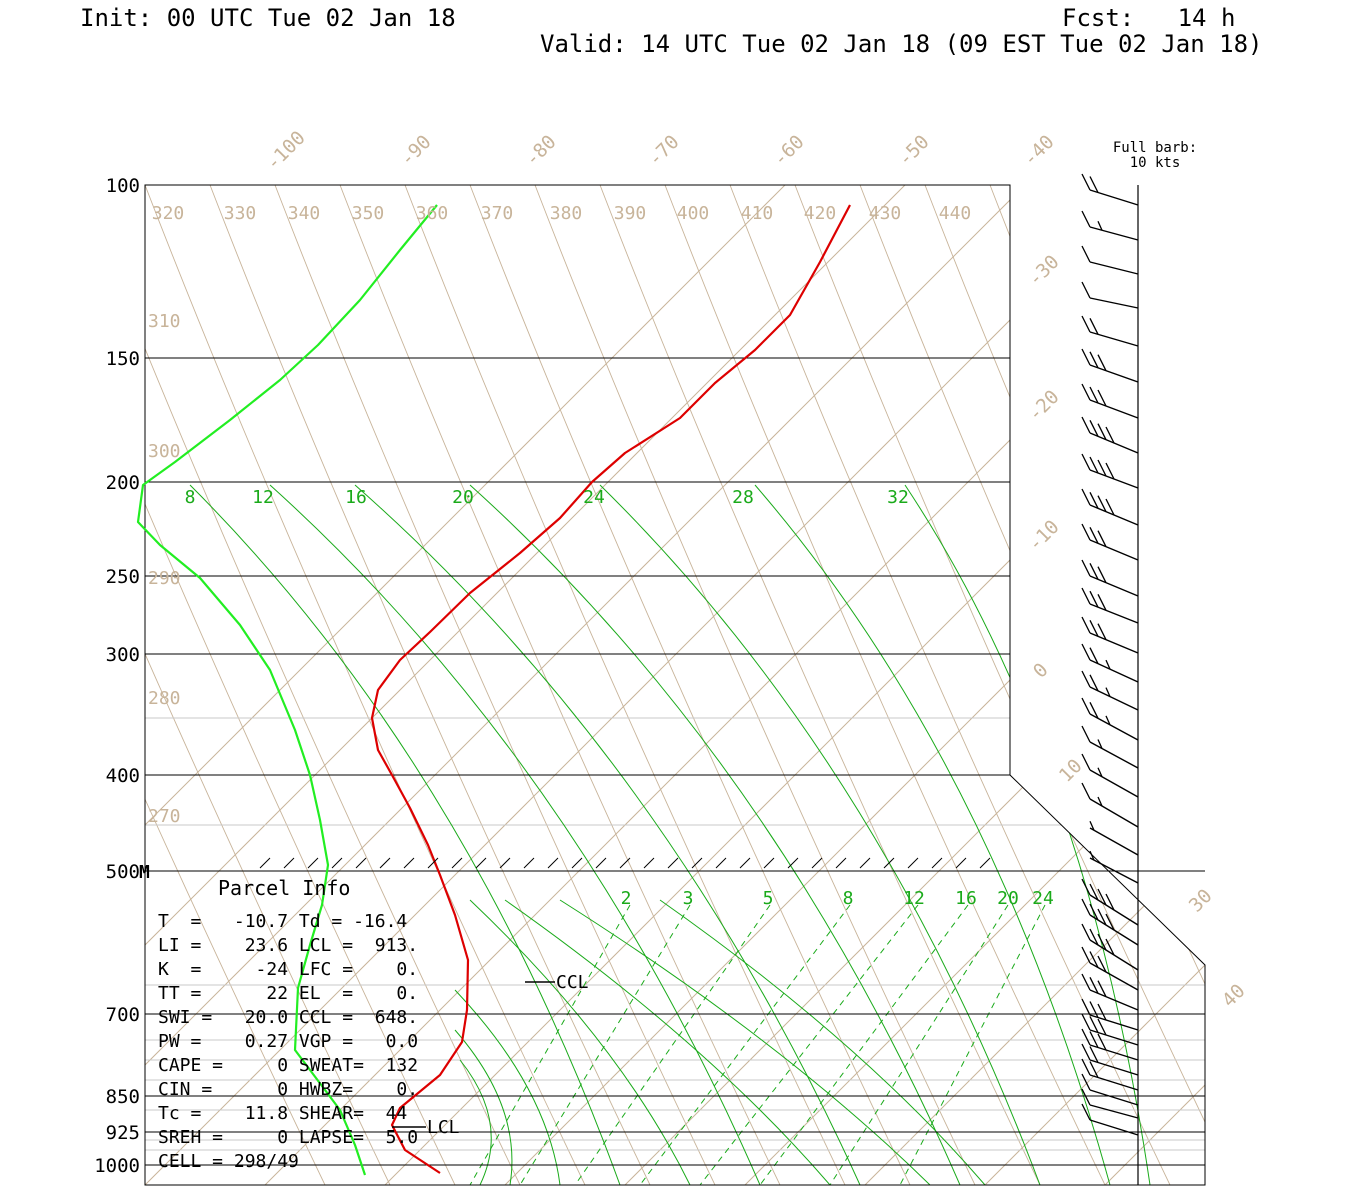 This screenshot has width=1350, height=1200. I want to click on theta-label: 310, so click(164, 321).